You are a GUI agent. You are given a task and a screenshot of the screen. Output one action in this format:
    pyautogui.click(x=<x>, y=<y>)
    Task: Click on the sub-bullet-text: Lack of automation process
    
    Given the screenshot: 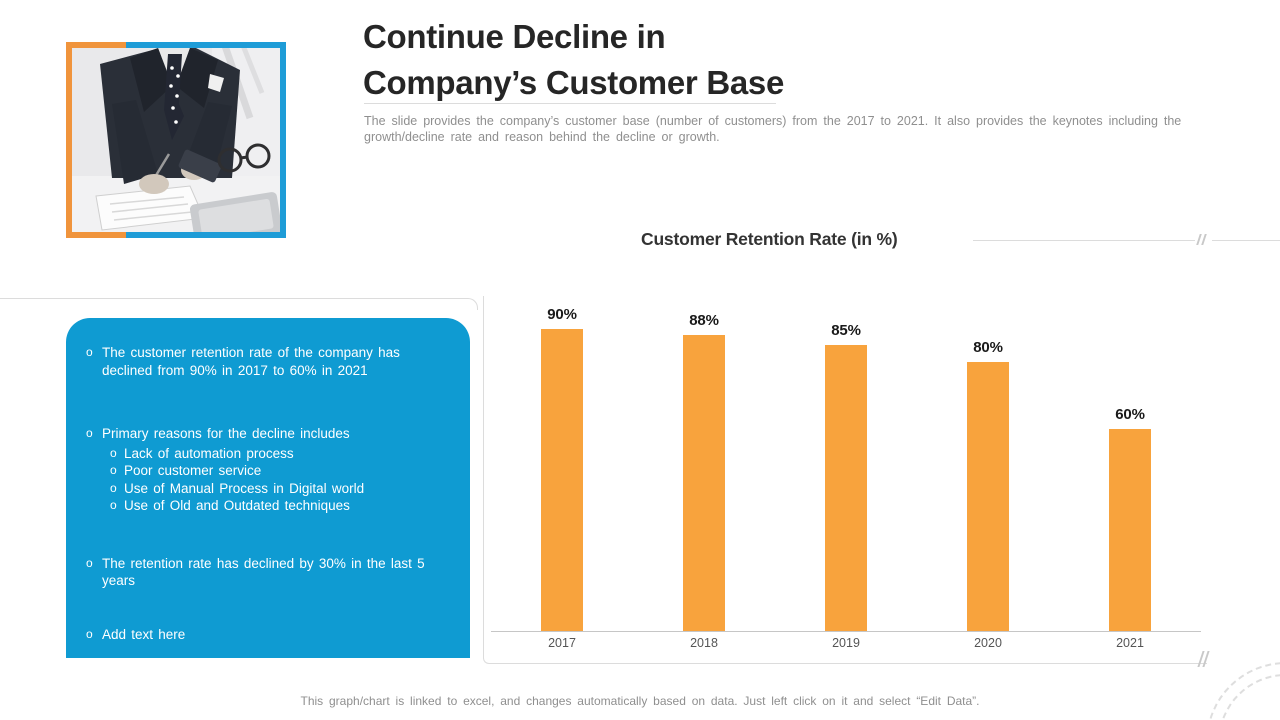 What is the action you would take?
    pyautogui.click(x=209, y=453)
    